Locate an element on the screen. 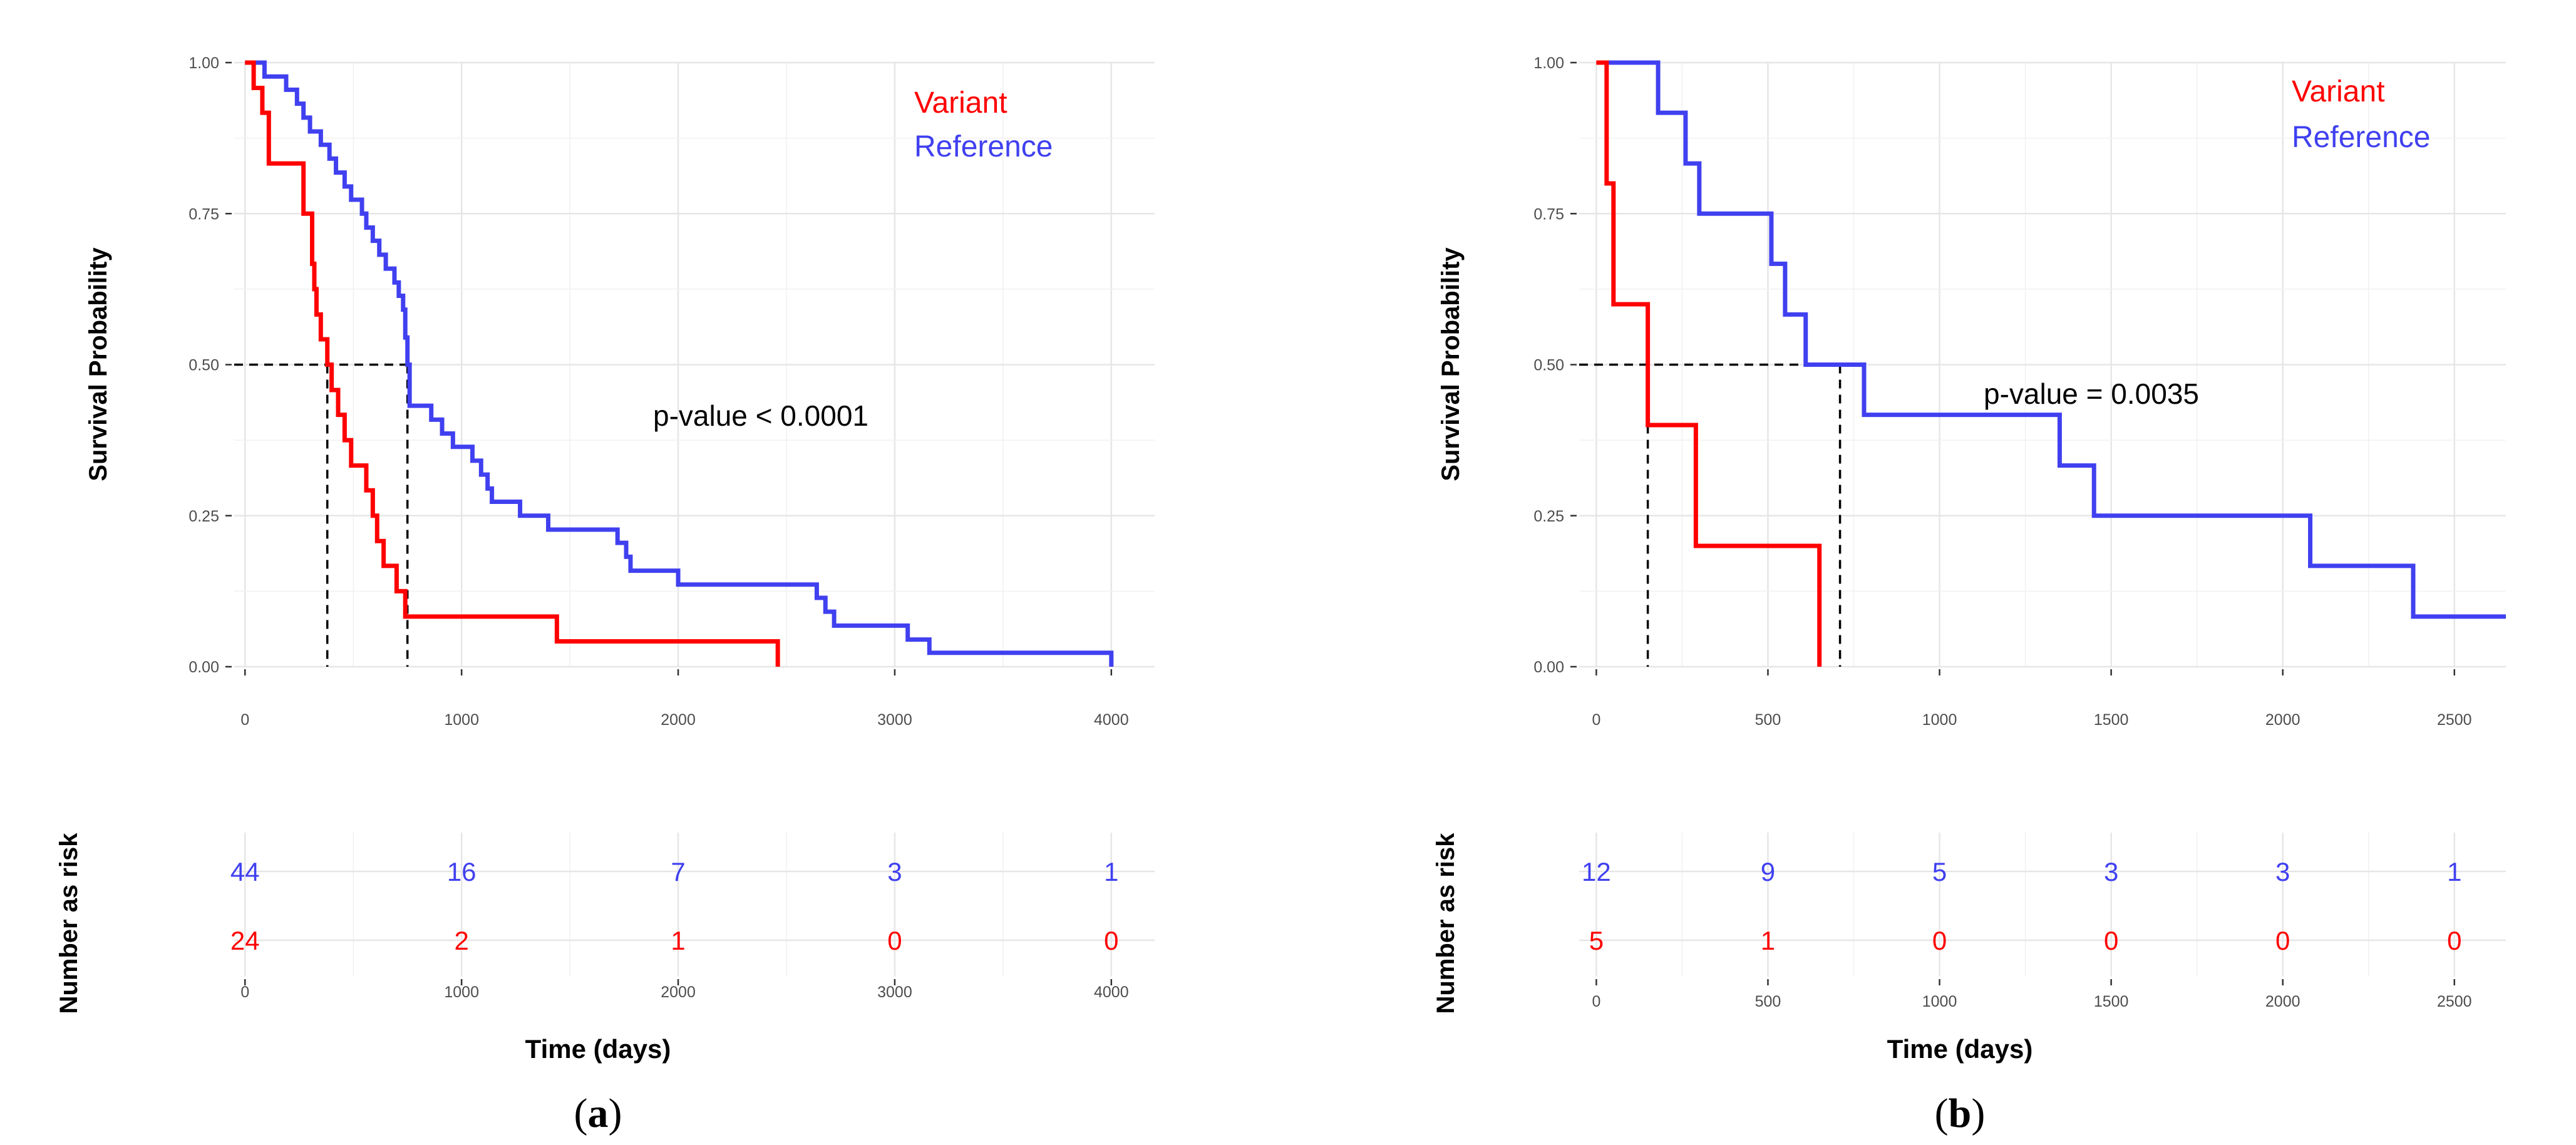  p-value-annotation: p-value = 0.0035 is located at coordinates (2092, 393).